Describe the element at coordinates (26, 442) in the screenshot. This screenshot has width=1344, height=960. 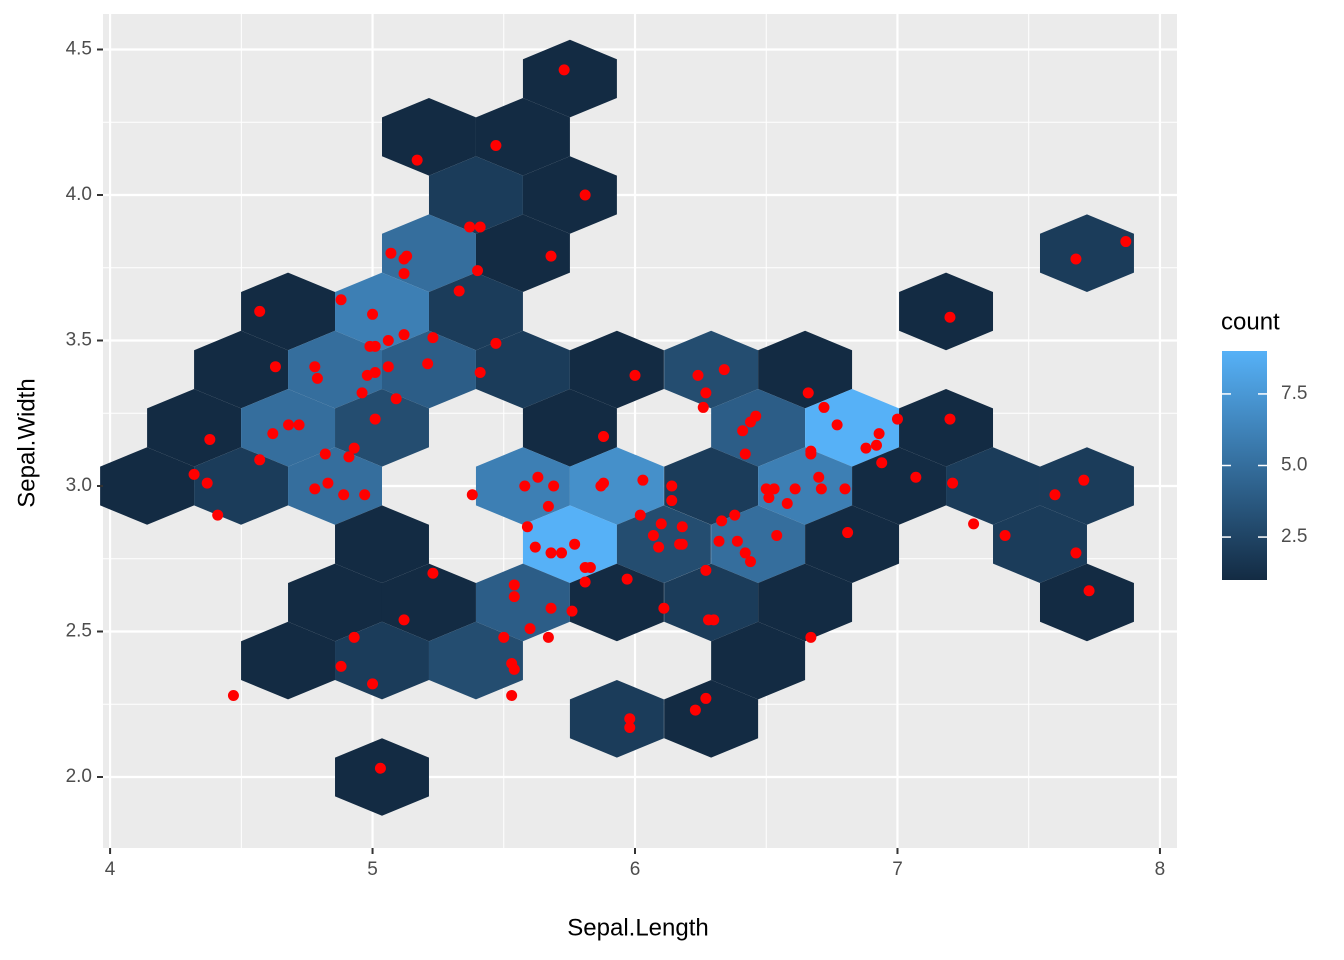
I see `y-axis-title: Sepal.Width` at that location.